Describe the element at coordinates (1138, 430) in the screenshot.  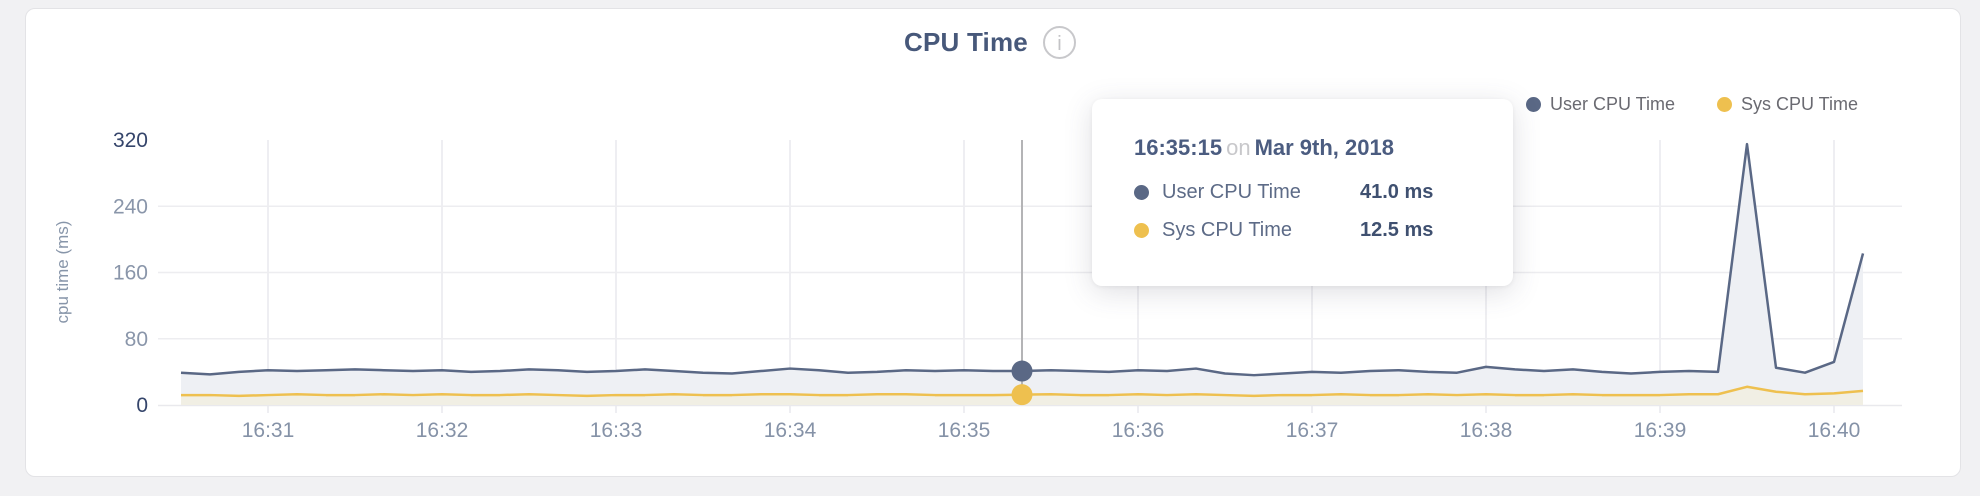
I see `svg-text: 16:36` at that location.